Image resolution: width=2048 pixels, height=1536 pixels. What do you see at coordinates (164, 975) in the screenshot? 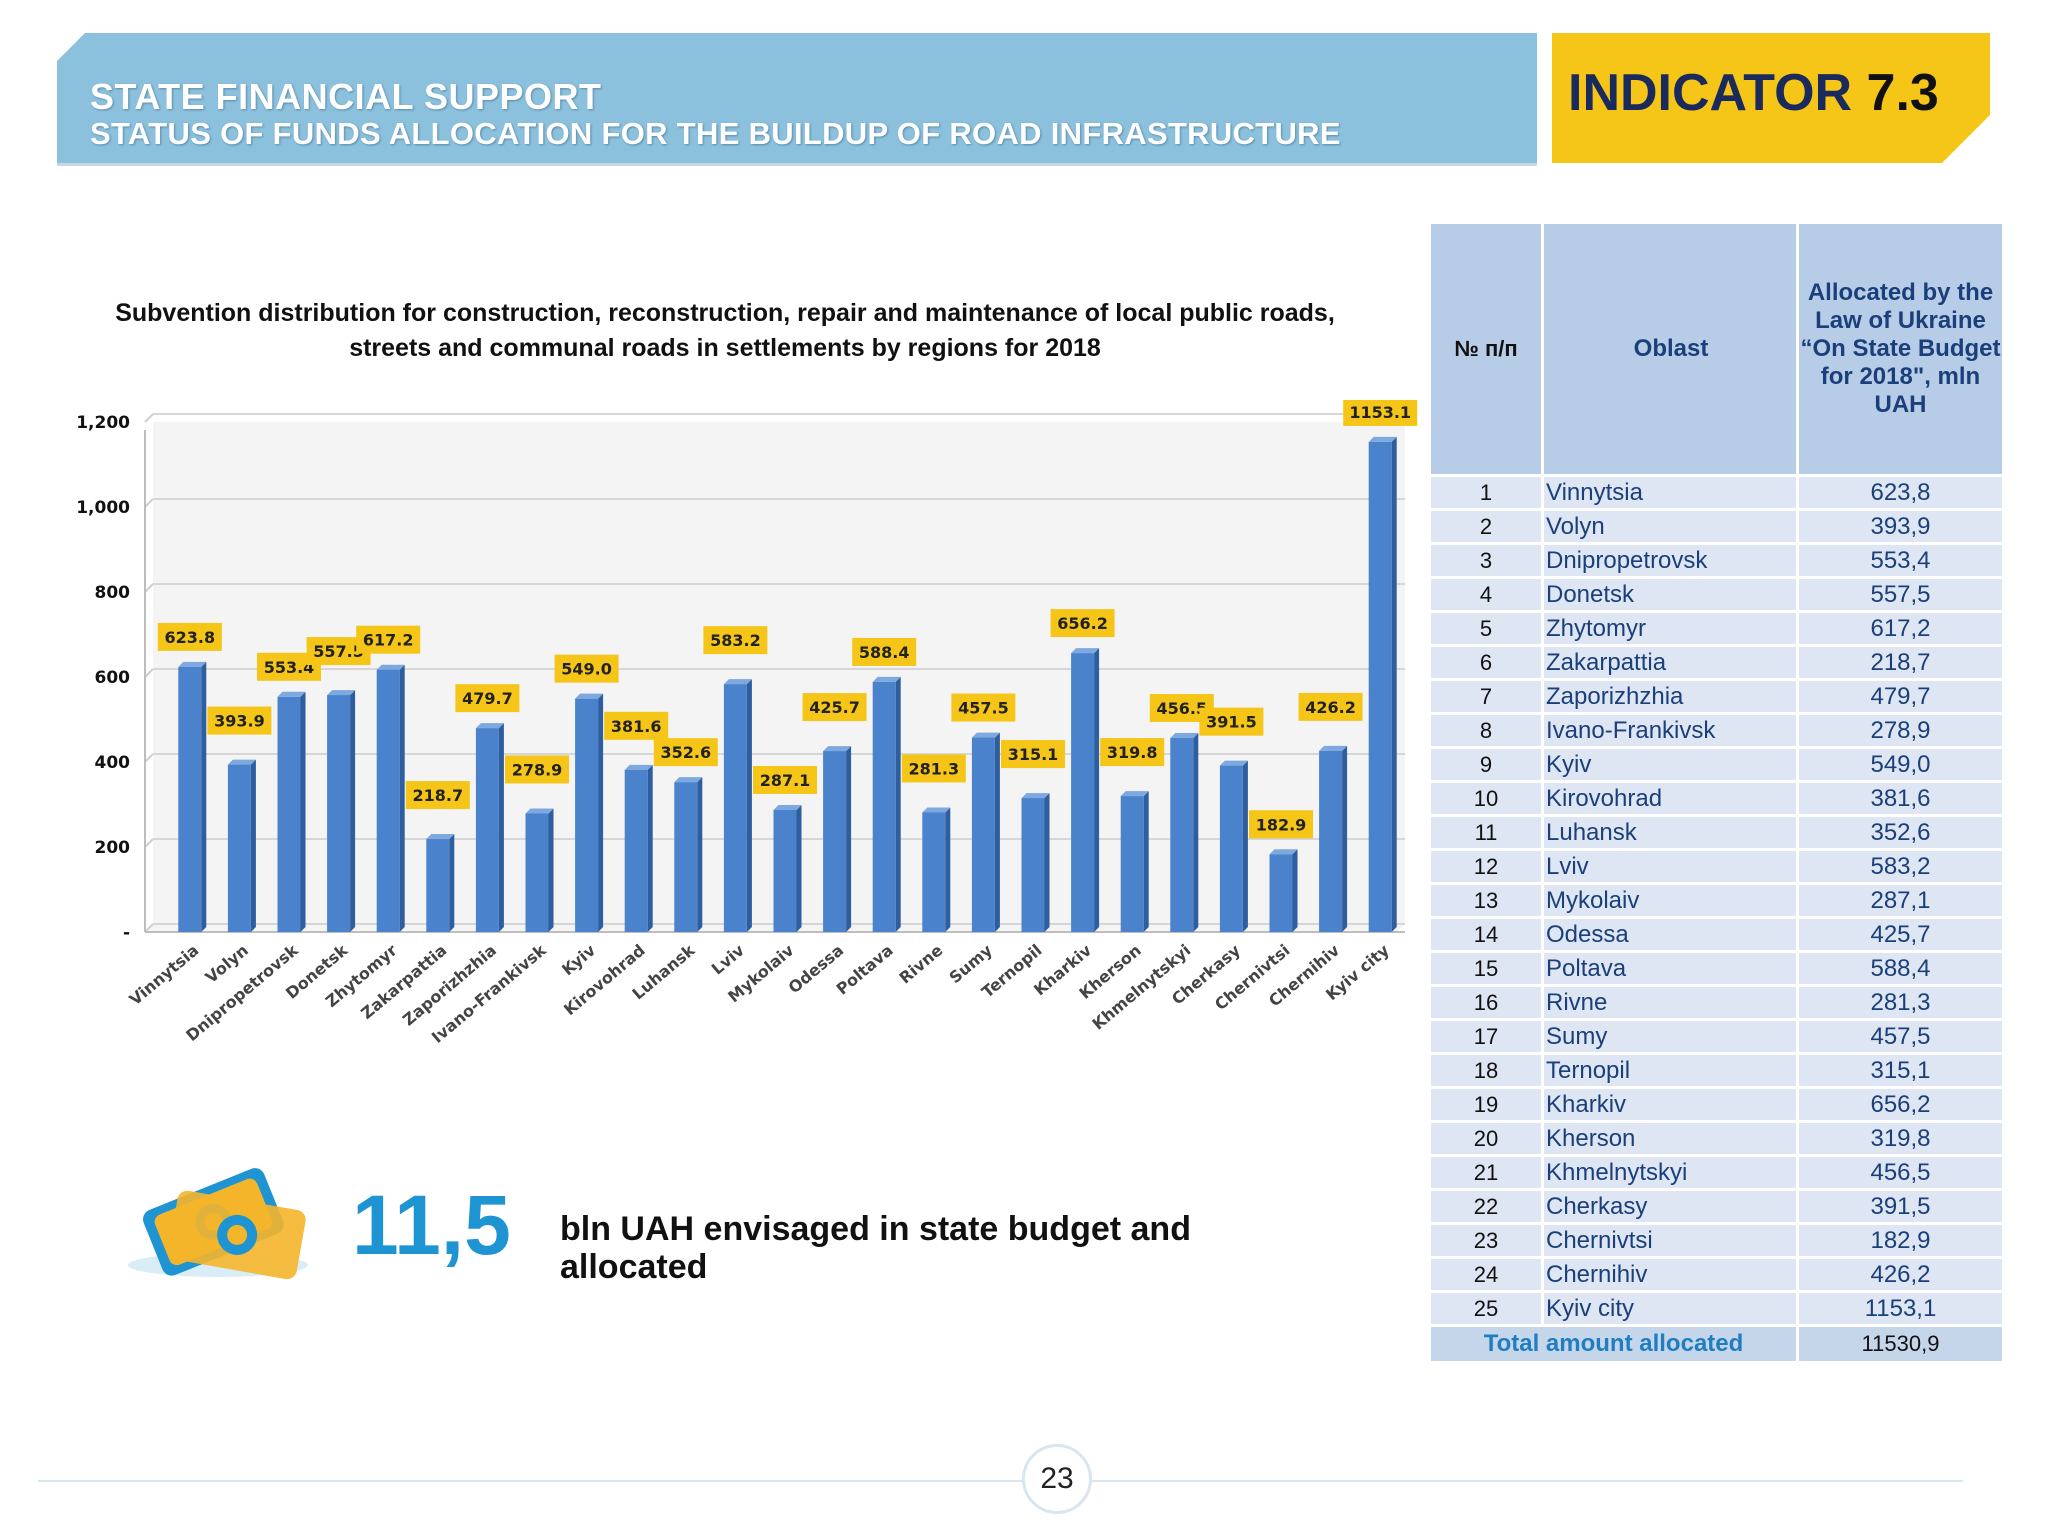
I see `x-tick-label: Vinnytsia` at bounding box center [164, 975].